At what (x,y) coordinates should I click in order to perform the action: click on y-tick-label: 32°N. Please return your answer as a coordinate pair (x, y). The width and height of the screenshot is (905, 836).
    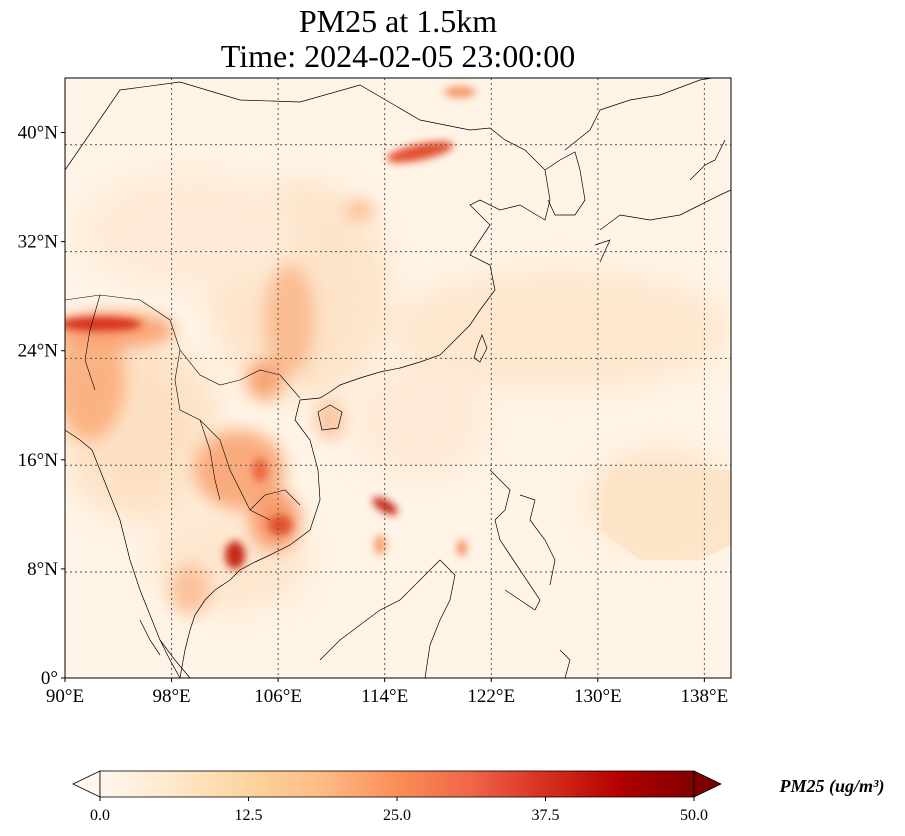
    Looking at the image, I should click on (38, 242).